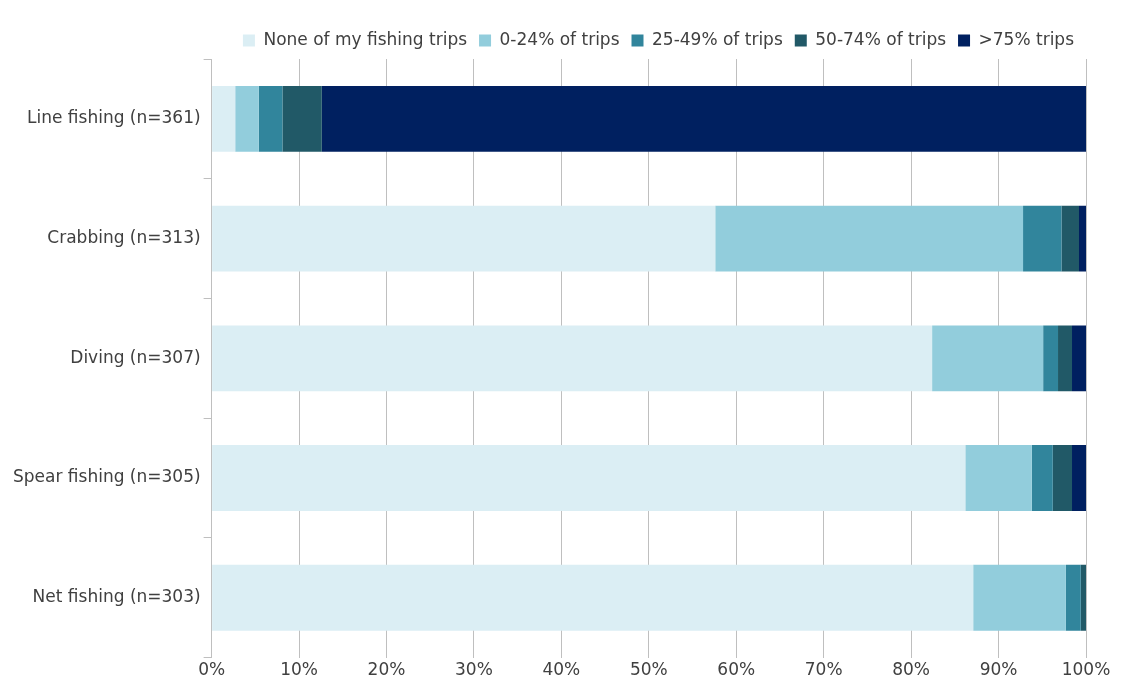 This screenshot has height=694, width=1126. What do you see at coordinates (124, 237) in the screenshot?
I see `y-tick-label: Crabbing (n=313)` at bounding box center [124, 237].